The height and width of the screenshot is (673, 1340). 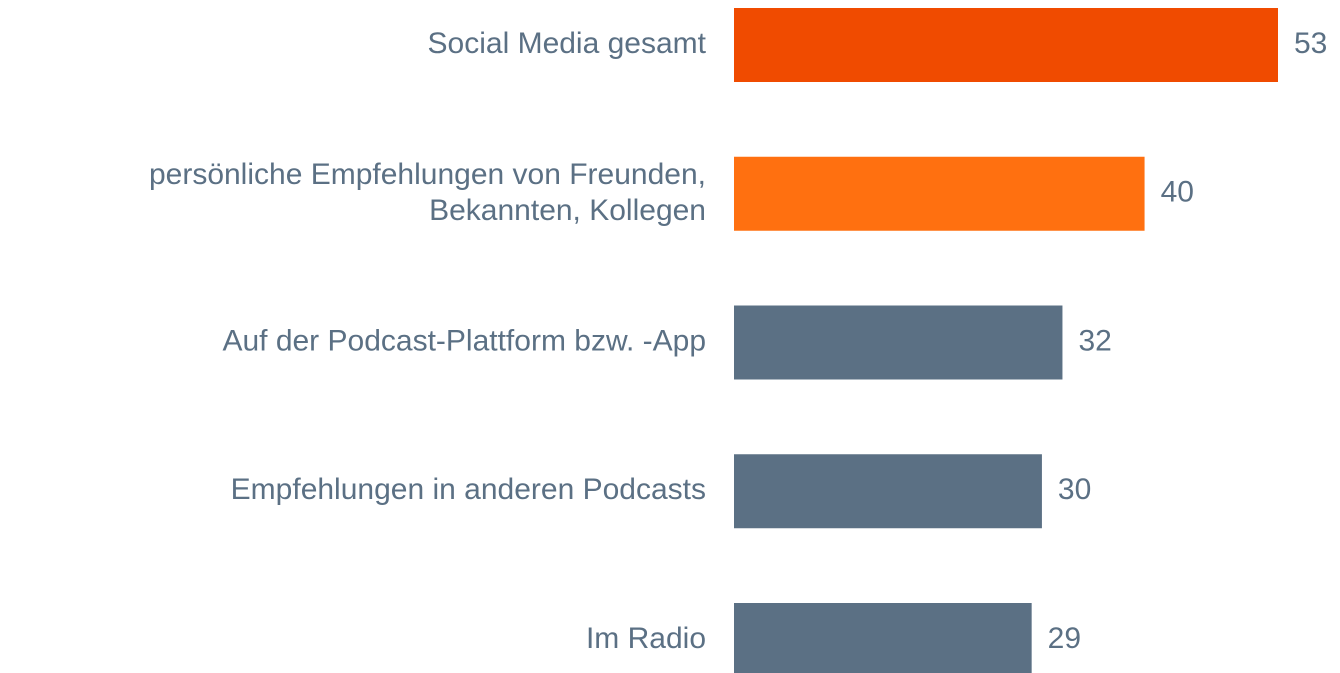 I want to click on value-label: 30, so click(x=1074, y=489).